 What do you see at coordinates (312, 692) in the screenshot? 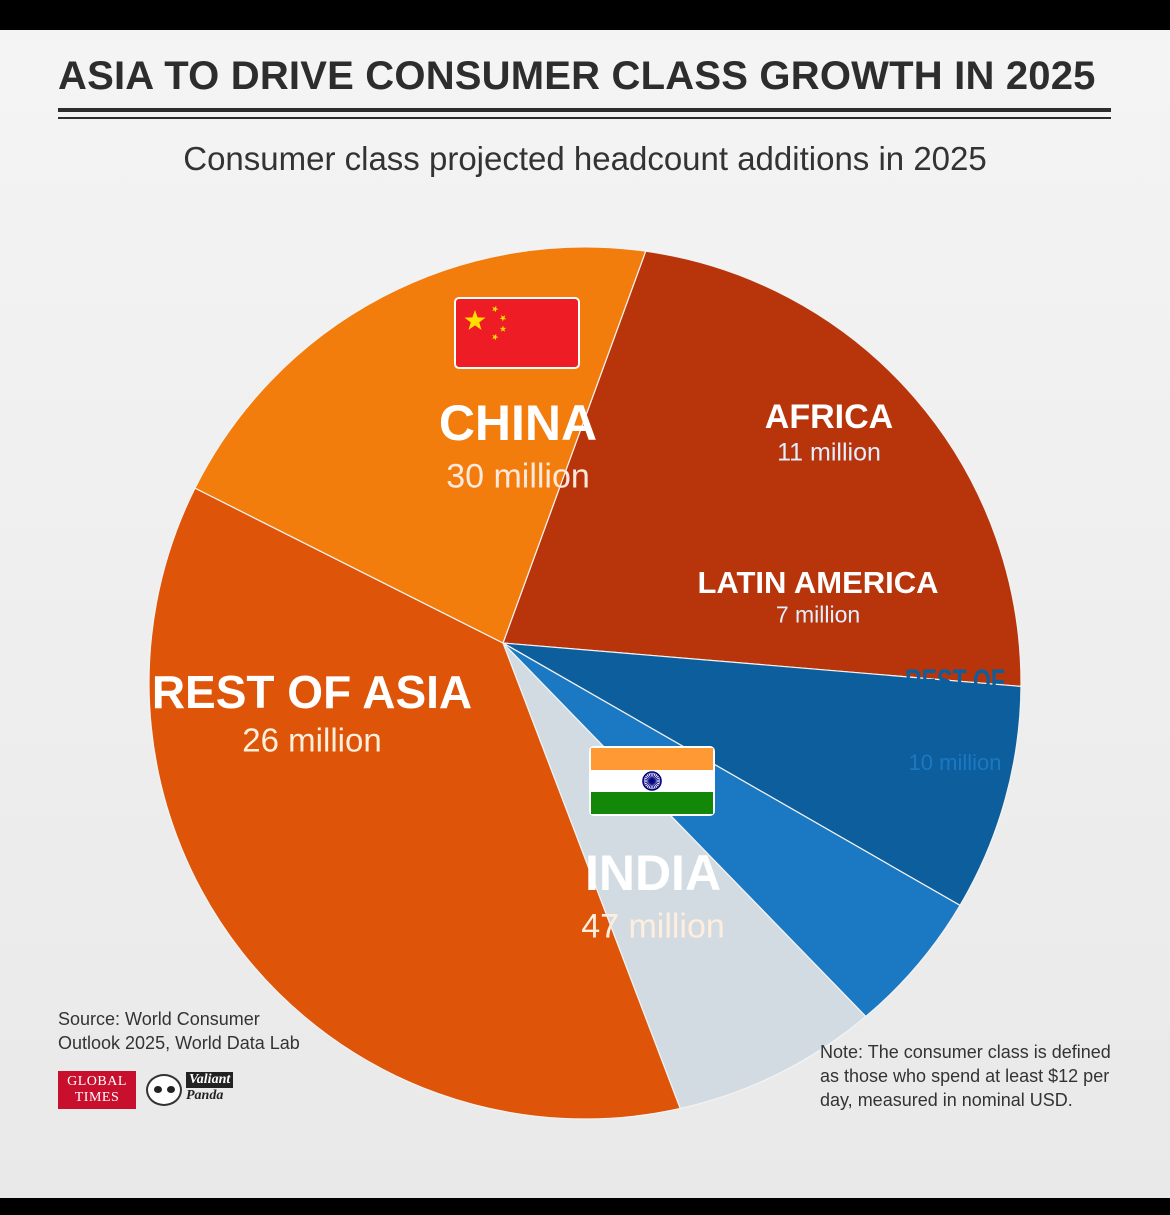
I see `slice-label-rest-of-asia: REST OF ASIA` at bounding box center [312, 692].